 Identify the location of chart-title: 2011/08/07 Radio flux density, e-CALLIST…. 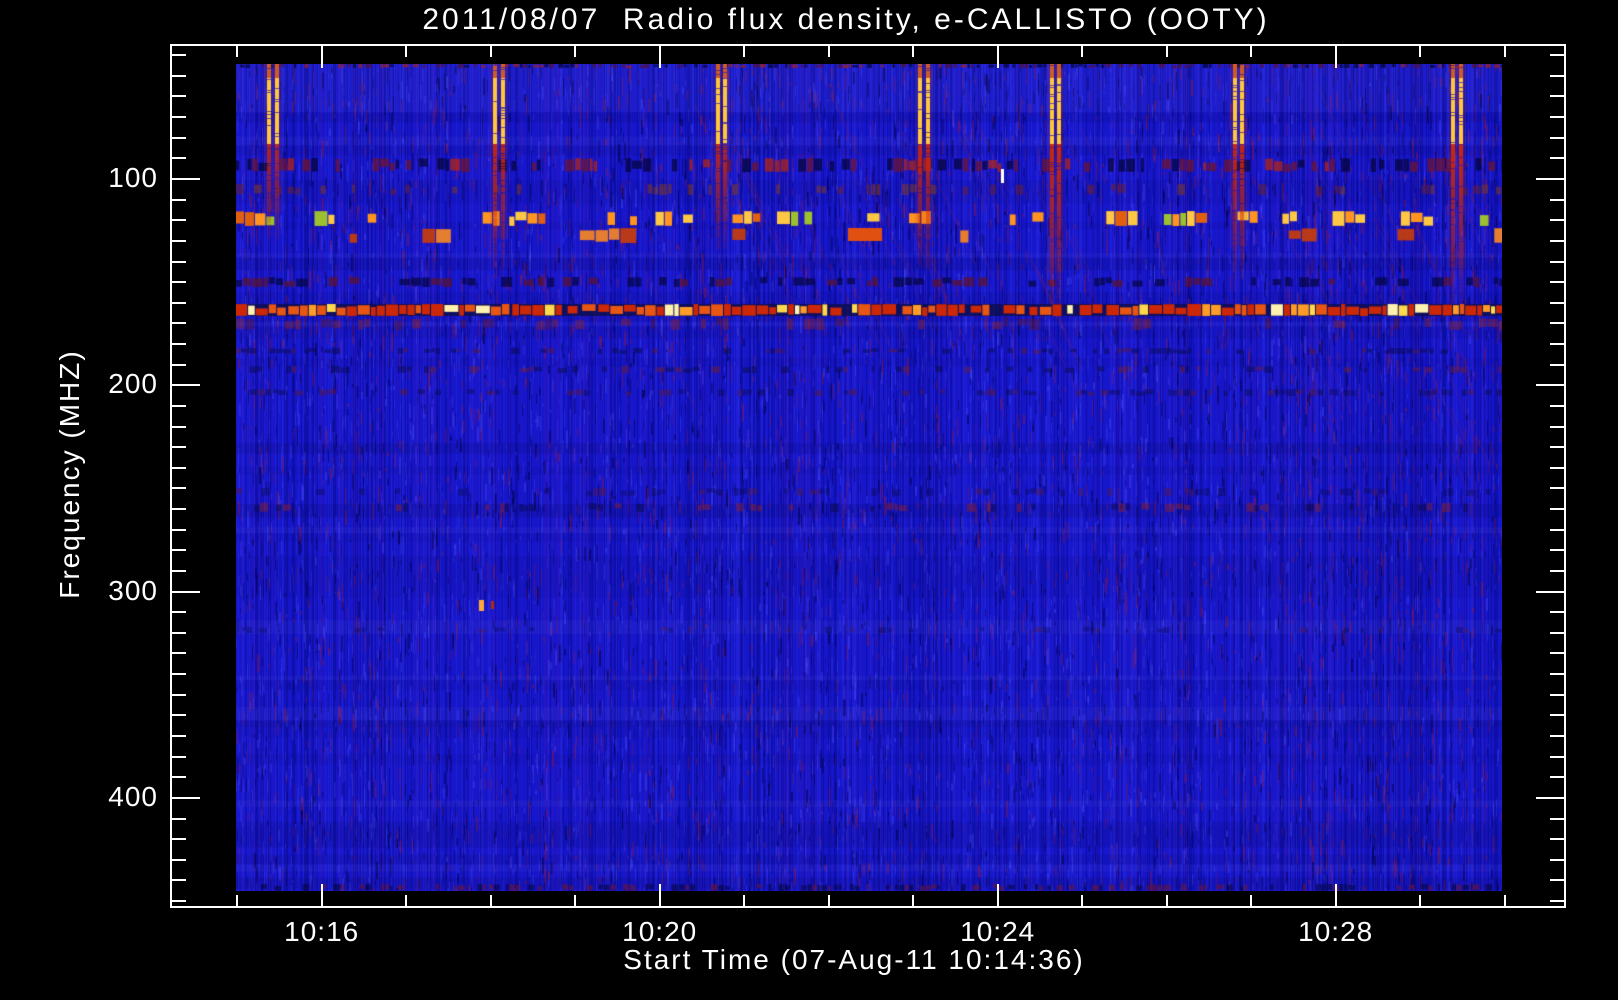
(846, 19).